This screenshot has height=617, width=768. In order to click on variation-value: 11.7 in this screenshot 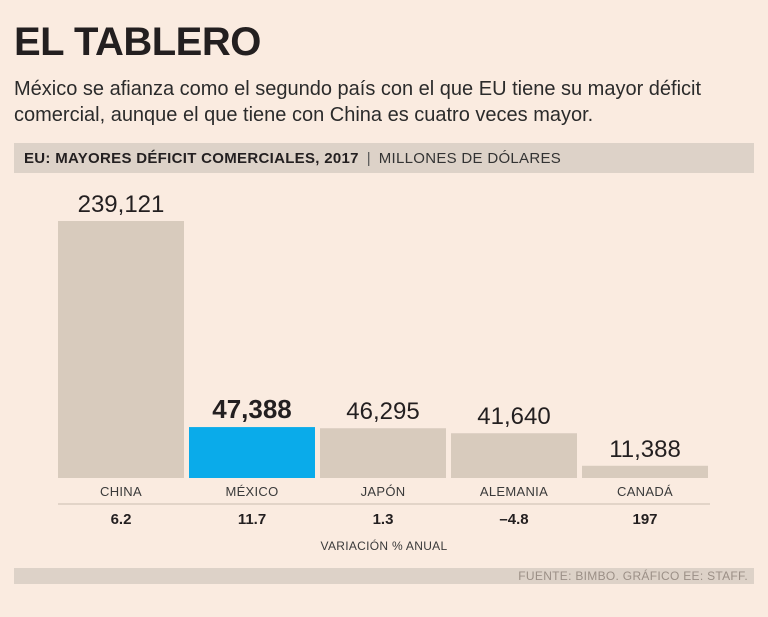, I will do `click(252, 519)`.